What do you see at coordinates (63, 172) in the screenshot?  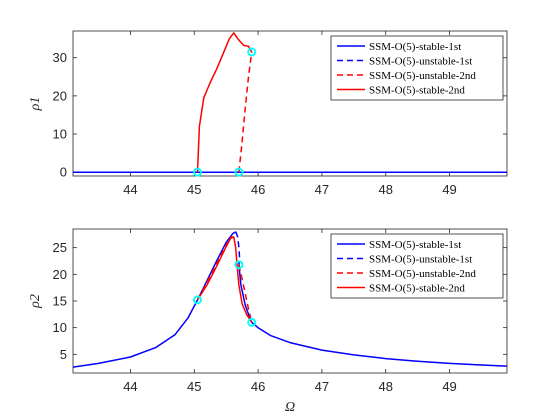 I see `y-tick-label: 0` at bounding box center [63, 172].